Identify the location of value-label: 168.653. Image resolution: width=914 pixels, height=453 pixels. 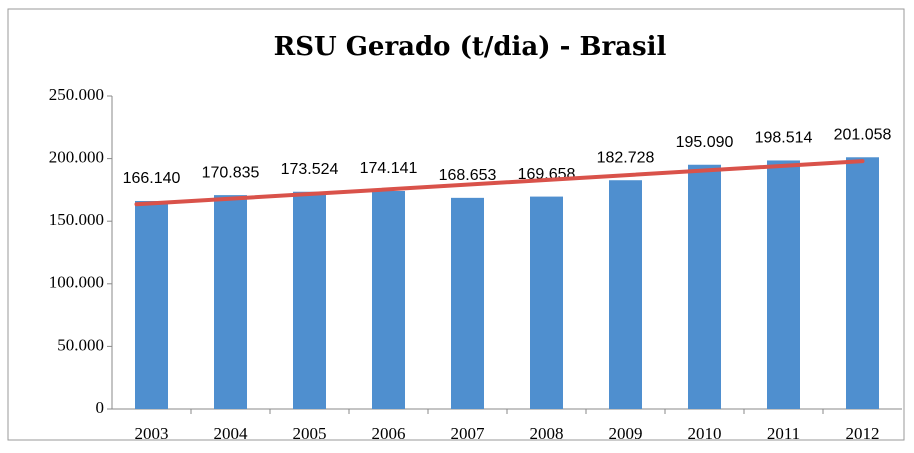
(468, 175).